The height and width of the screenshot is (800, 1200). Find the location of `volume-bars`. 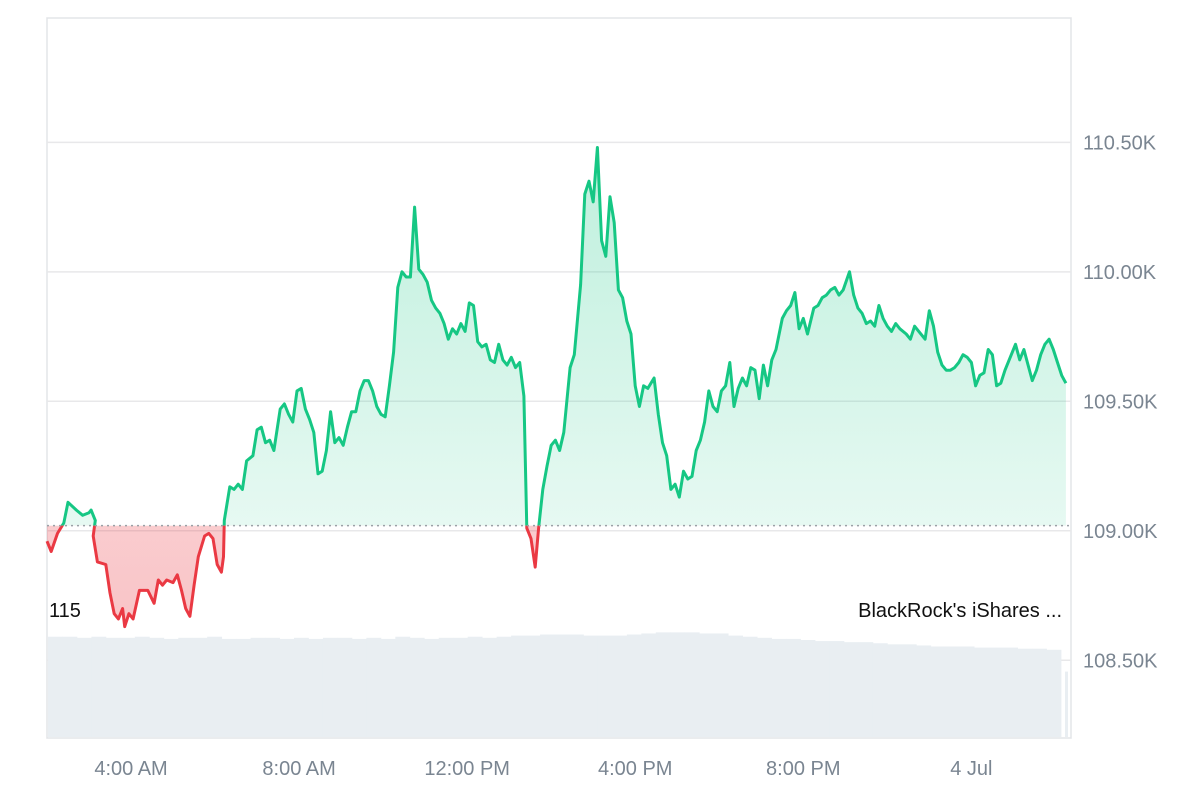

volume-bars is located at coordinates (558, 684).